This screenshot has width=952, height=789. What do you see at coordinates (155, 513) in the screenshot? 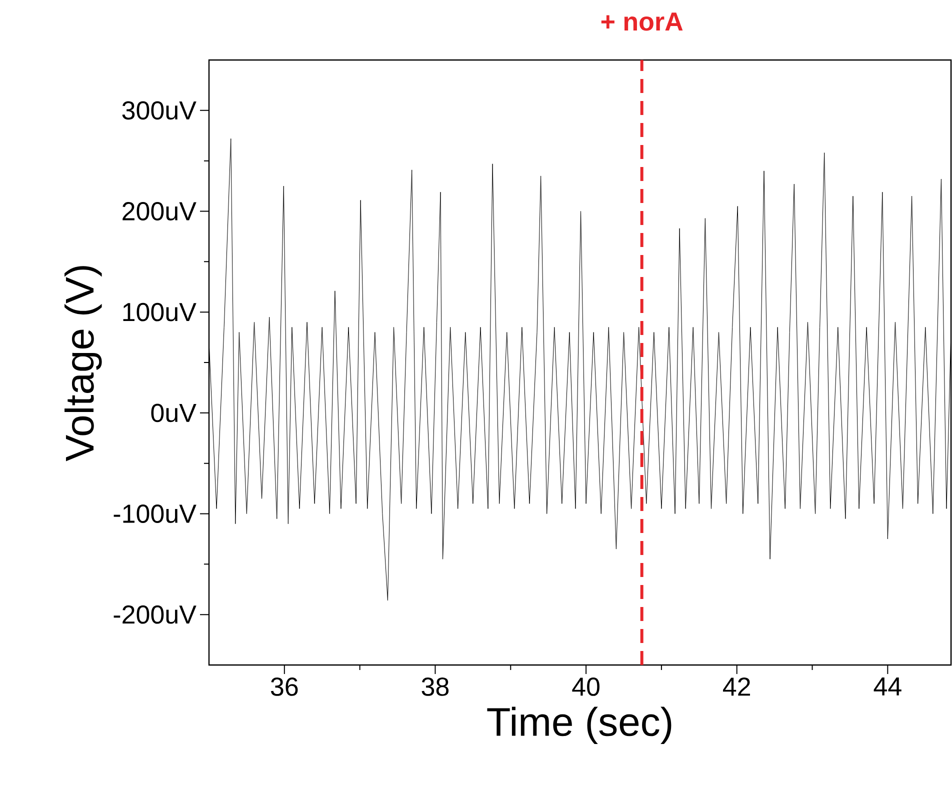
I see `y-tick-label: -100uV` at bounding box center [155, 513].